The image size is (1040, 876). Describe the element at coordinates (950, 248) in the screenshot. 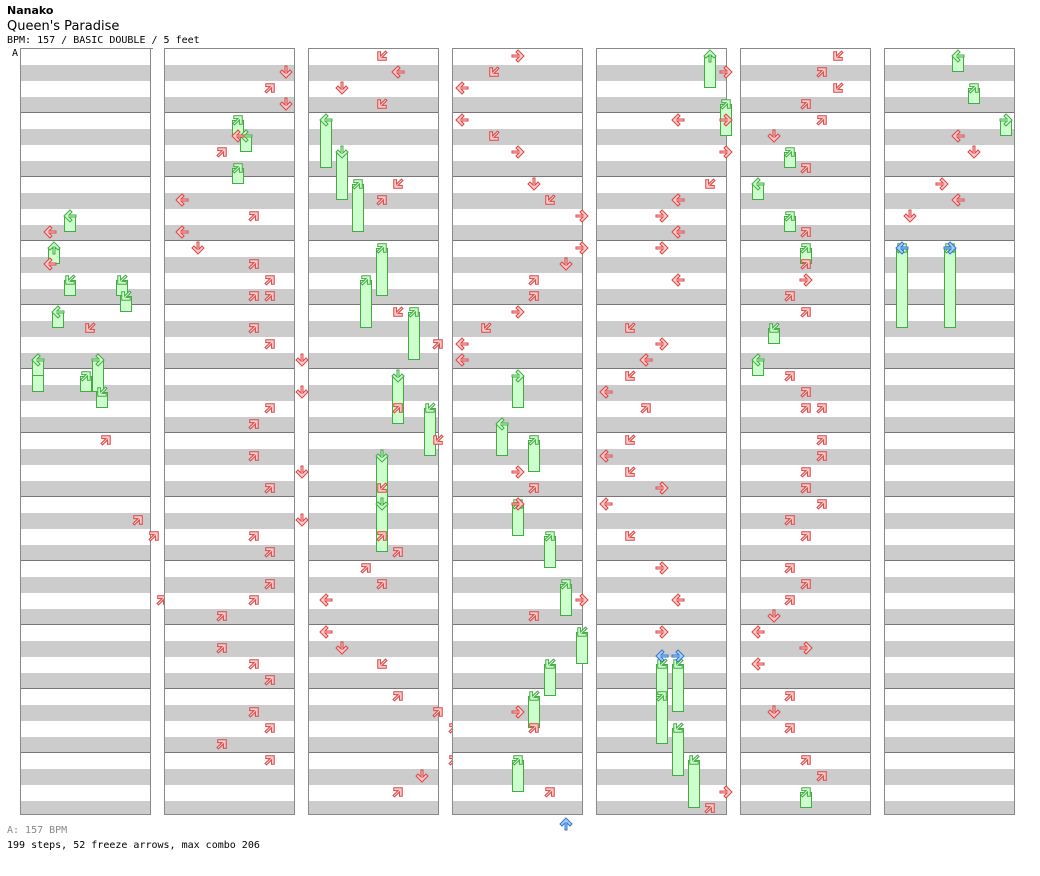

I see `shock-arrow` at that location.